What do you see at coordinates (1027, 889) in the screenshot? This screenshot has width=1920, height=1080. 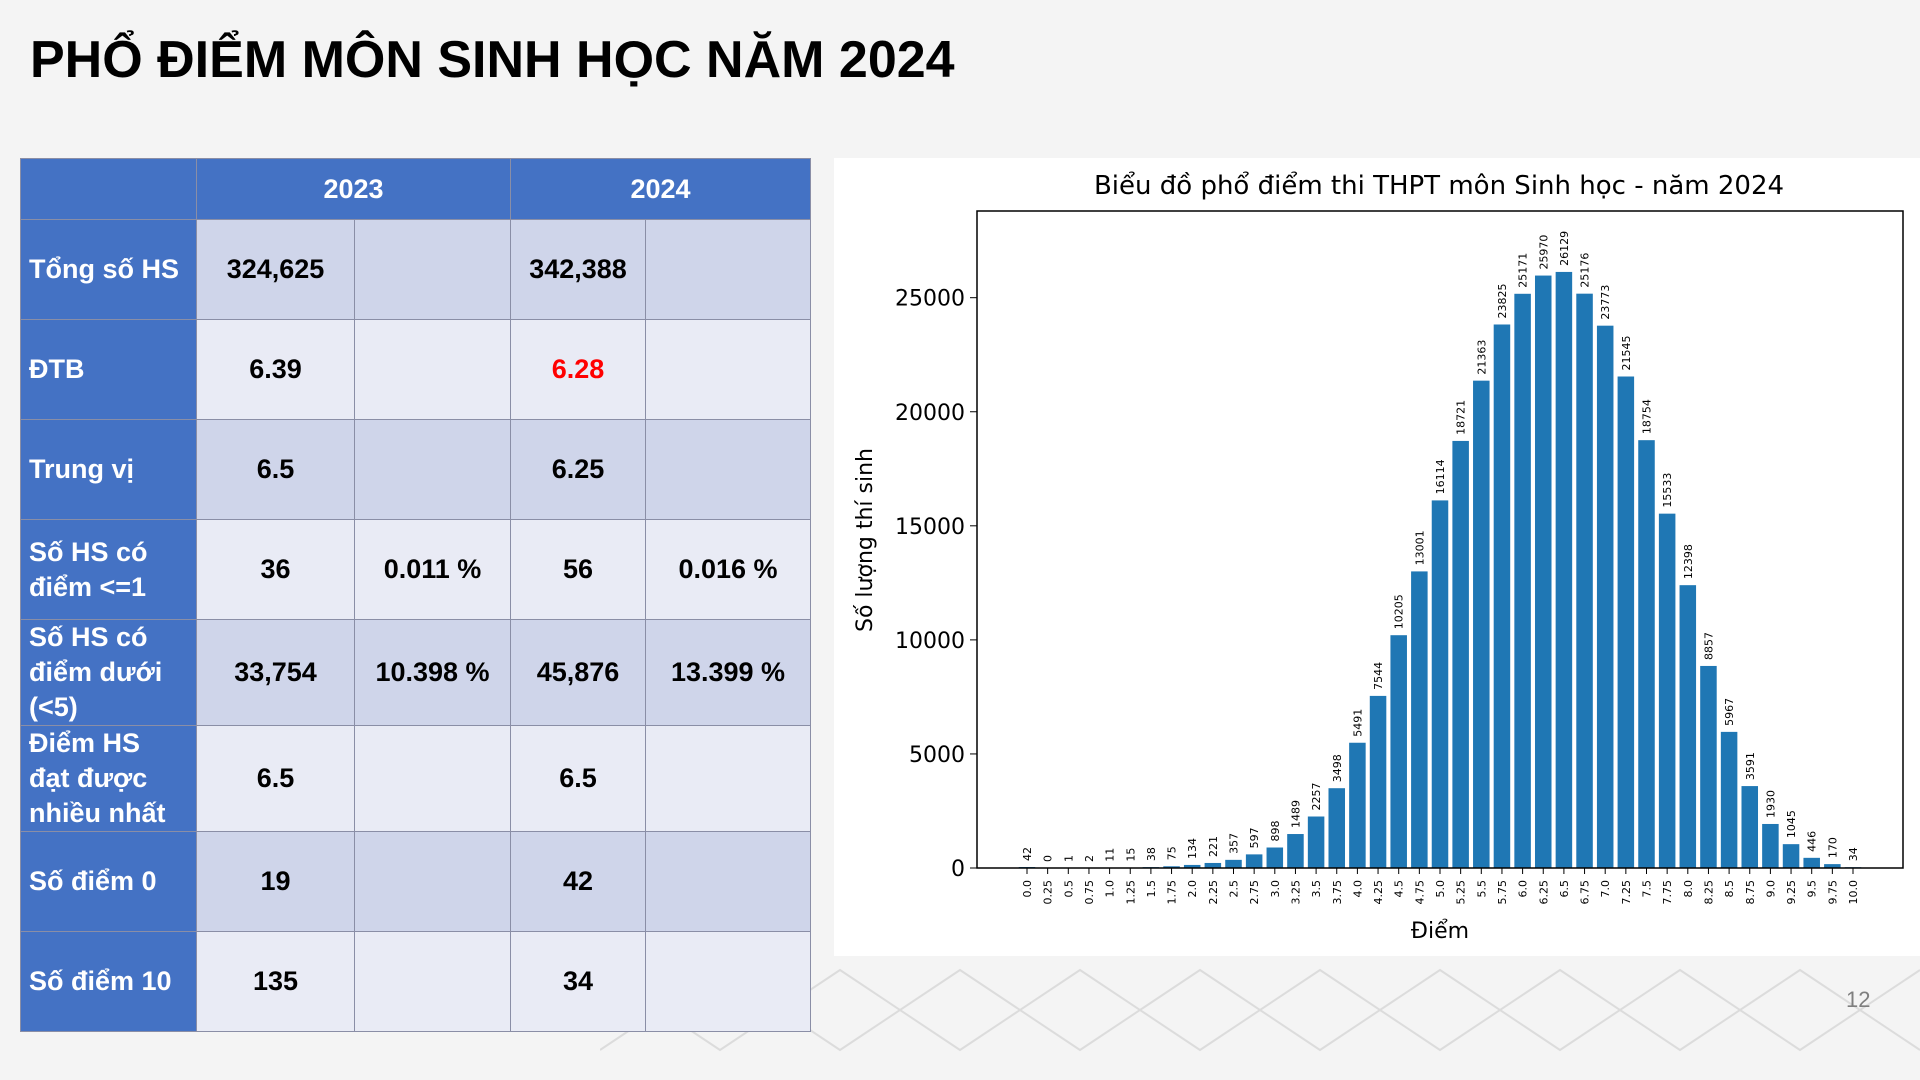 I see `x-tick-label: 0.0` at bounding box center [1027, 889].